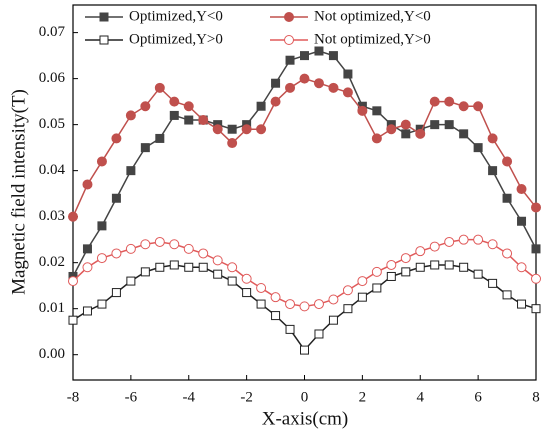 This screenshot has height=434, width=550. I want to click on y-axis-title: Magnetic field intensity(T), so click(18, 192).